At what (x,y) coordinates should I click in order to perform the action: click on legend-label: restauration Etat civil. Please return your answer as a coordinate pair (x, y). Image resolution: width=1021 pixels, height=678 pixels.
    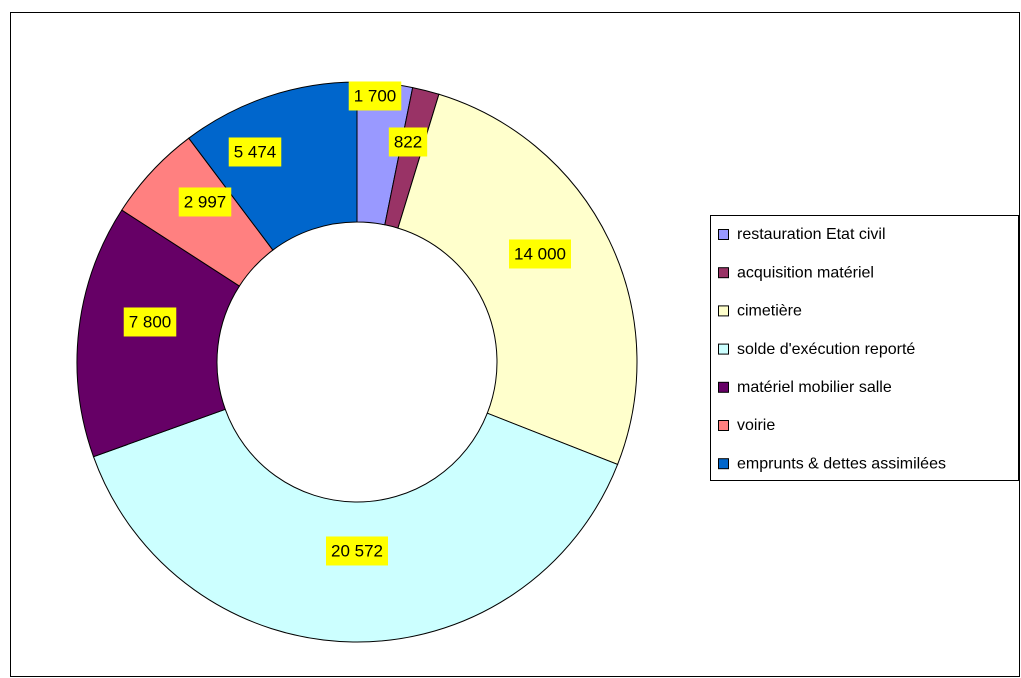
    Looking at the image, I should click on (811, 234).